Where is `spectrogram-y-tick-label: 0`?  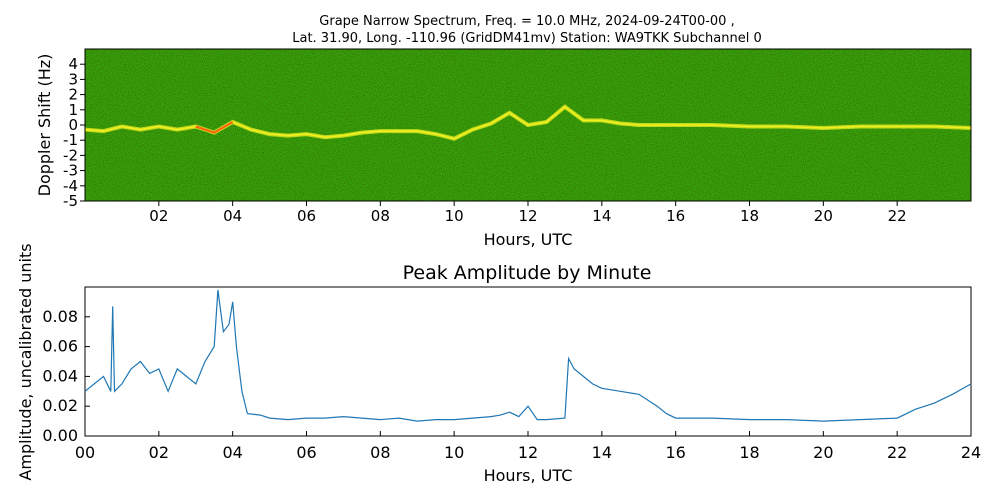 spectrogram-y-tick-label: 0 is located at coordinates (73, 125).